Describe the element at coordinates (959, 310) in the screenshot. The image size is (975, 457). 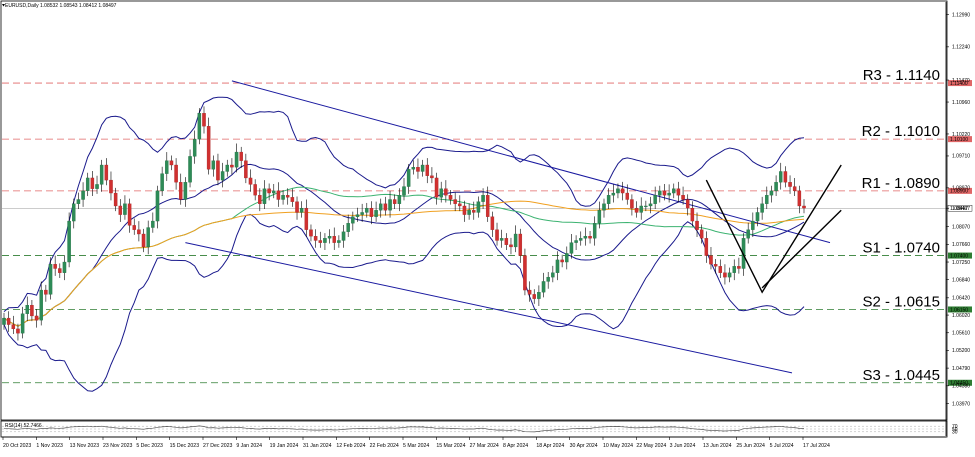
I see `level-price-tag-text: 1.06150` at that location.